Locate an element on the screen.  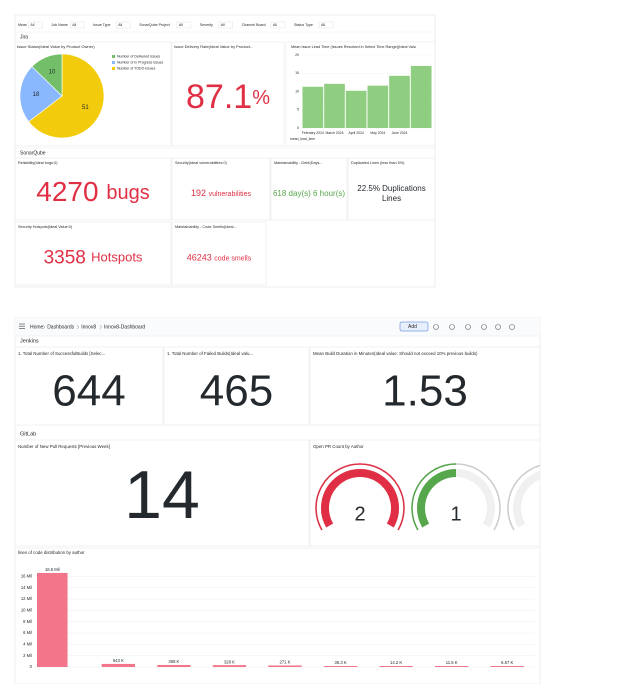
y-tick-label: 8 Mil is located at coordinates (27, 621).